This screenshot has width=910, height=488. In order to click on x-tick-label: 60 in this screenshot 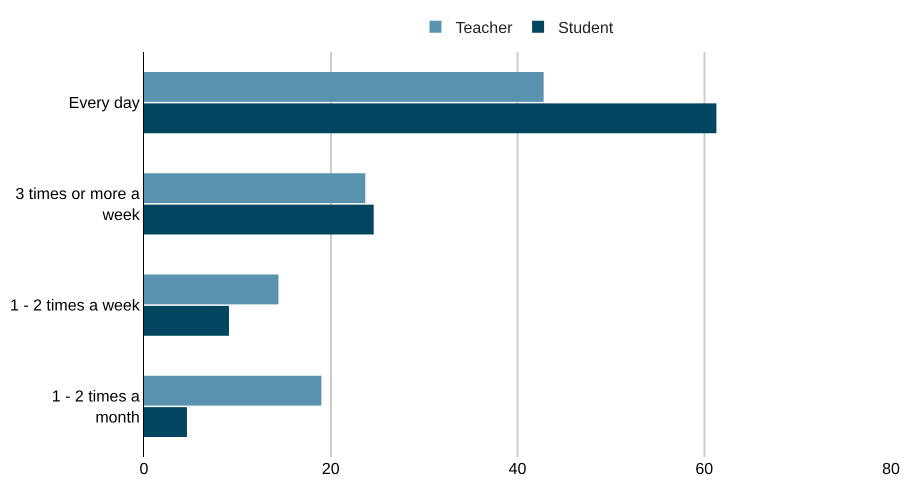, I will do `click(704, 469)`.